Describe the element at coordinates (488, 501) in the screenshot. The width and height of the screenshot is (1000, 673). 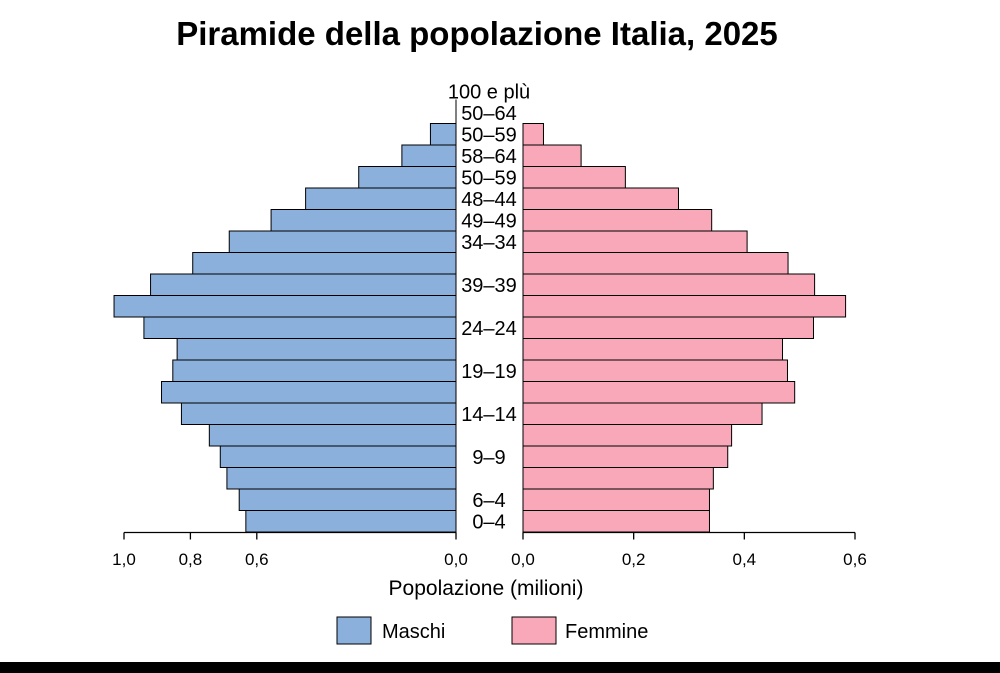
I see `age-label: 6–4` at that location.